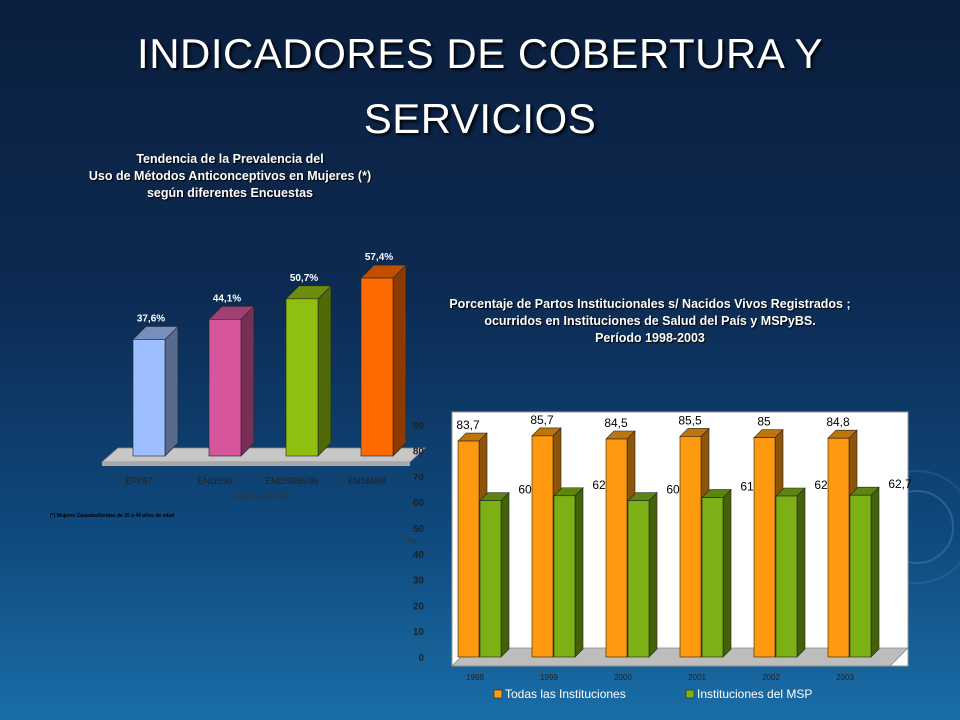  Describe the element at coordinates (151, 318) in the screenshot. I see `chart1-data-label: 37,6%` at that location.